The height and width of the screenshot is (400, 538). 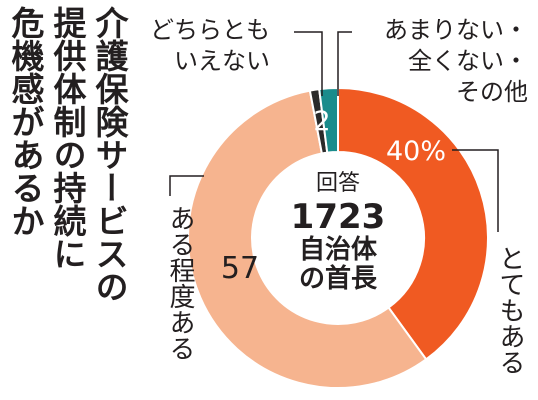 What do you see at coordinates (222, 61) in the screenshot?
I see `category-label-dochira-line-2: いえない` at bounding box center [222, 61].